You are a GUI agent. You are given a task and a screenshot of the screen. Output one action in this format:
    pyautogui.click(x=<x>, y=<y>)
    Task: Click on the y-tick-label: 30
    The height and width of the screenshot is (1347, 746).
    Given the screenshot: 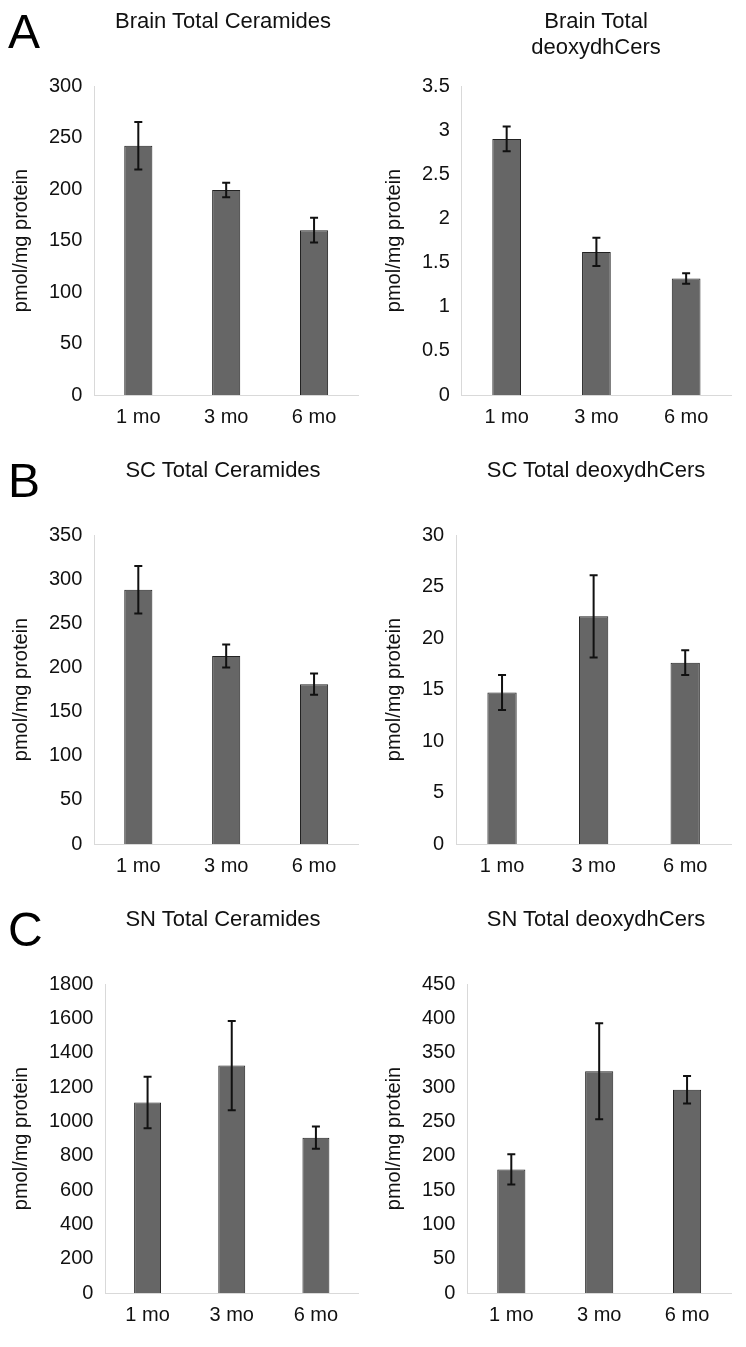 What is the action you would take?
    pyautogui.click(x=433, y=533)
    